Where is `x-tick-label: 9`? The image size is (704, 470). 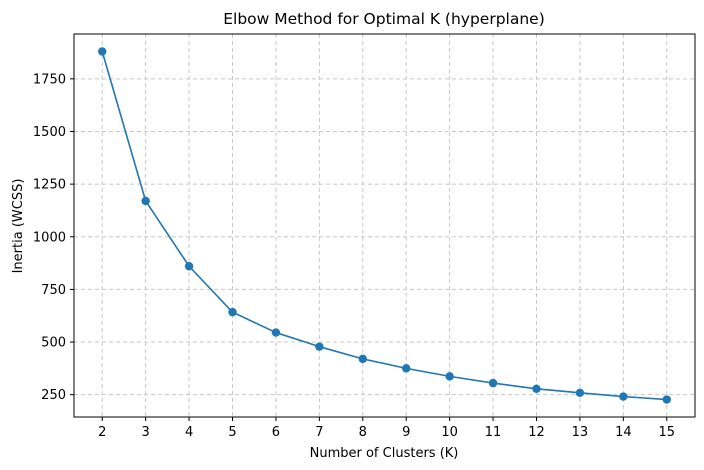
x-tick-label: 9 is located at coordinates (406, 432).